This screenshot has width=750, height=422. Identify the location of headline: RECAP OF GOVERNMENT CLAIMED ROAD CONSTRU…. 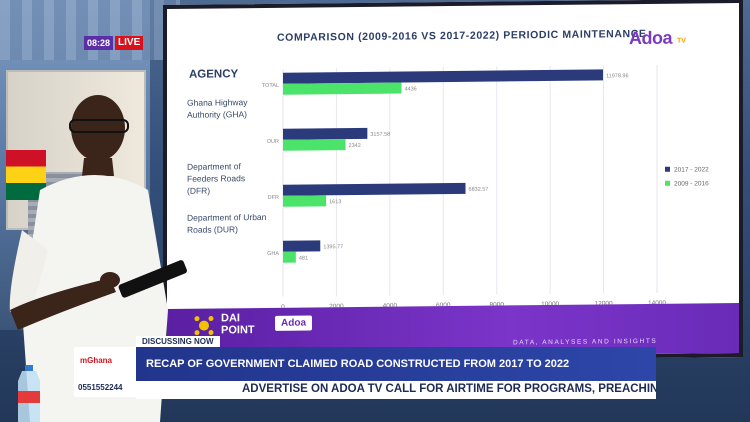
(358, 364).